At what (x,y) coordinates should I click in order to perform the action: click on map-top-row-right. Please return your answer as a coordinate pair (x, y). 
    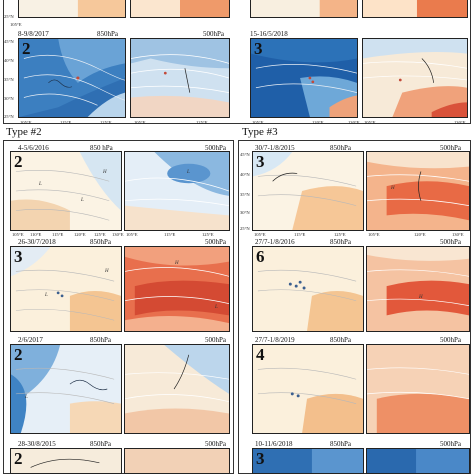
    Looking at the image, I should click on (180, 9).